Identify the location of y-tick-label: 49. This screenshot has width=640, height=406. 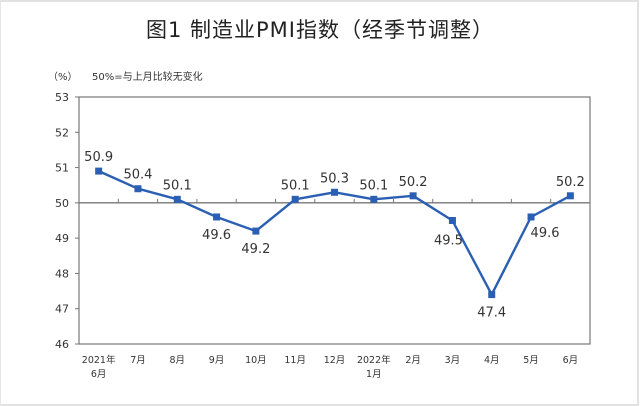
(62, 238).